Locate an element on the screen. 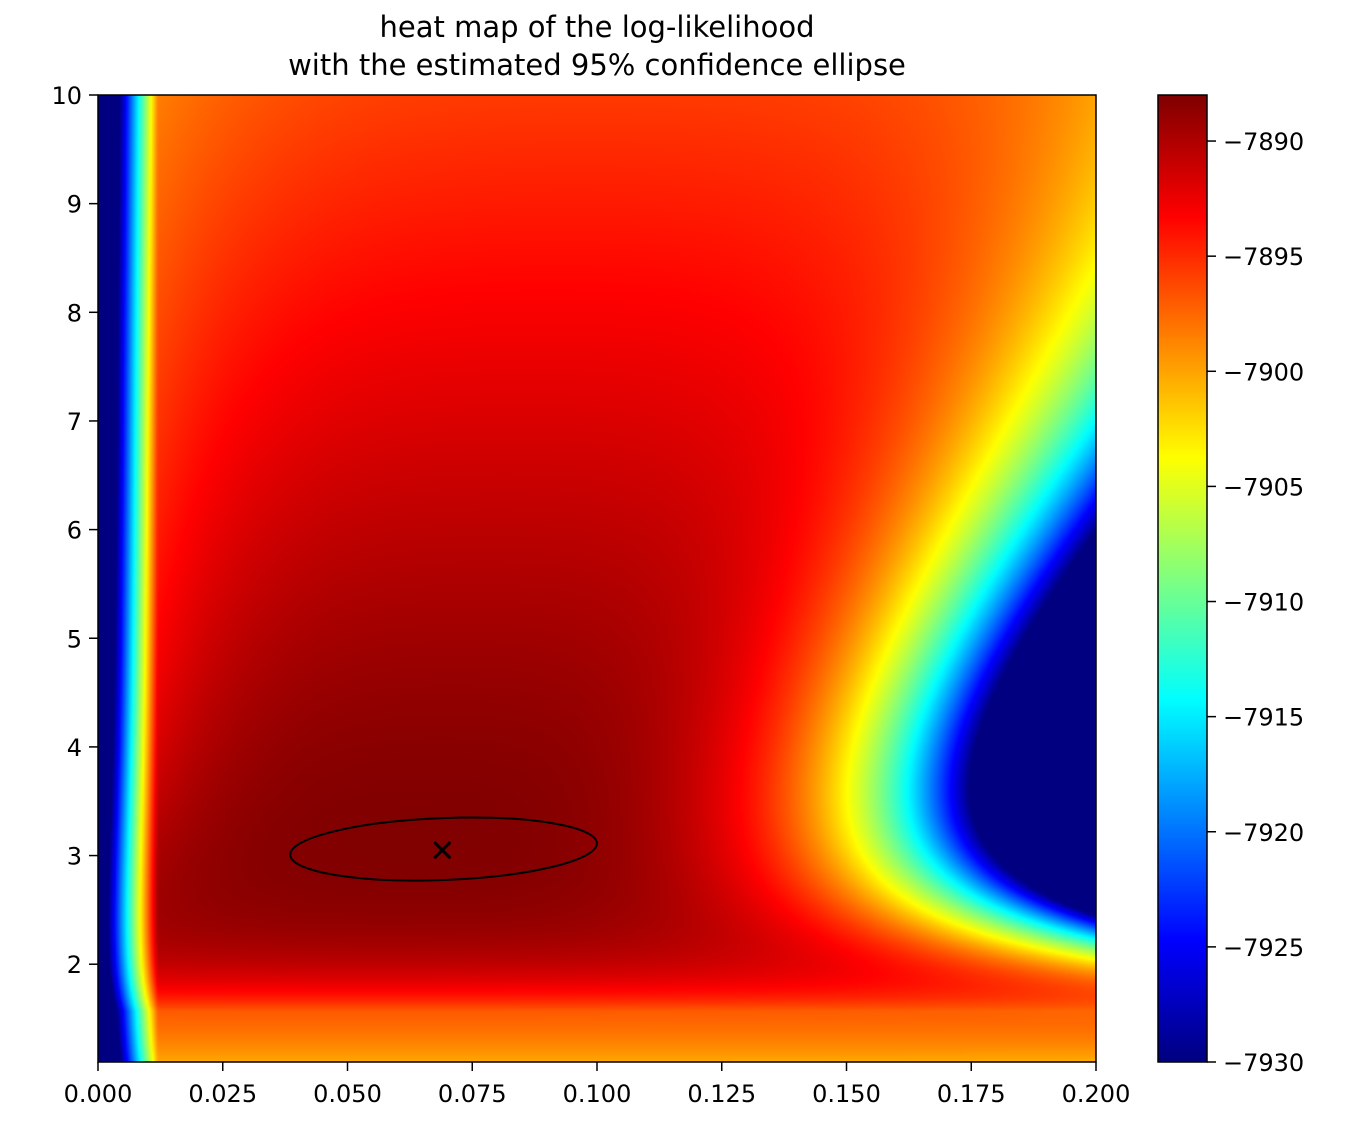 The image size is (1352, 1140). y-axis-ticks: 2 3 4 5 6 7 8 9 10 is located at coordinates (74, 530).